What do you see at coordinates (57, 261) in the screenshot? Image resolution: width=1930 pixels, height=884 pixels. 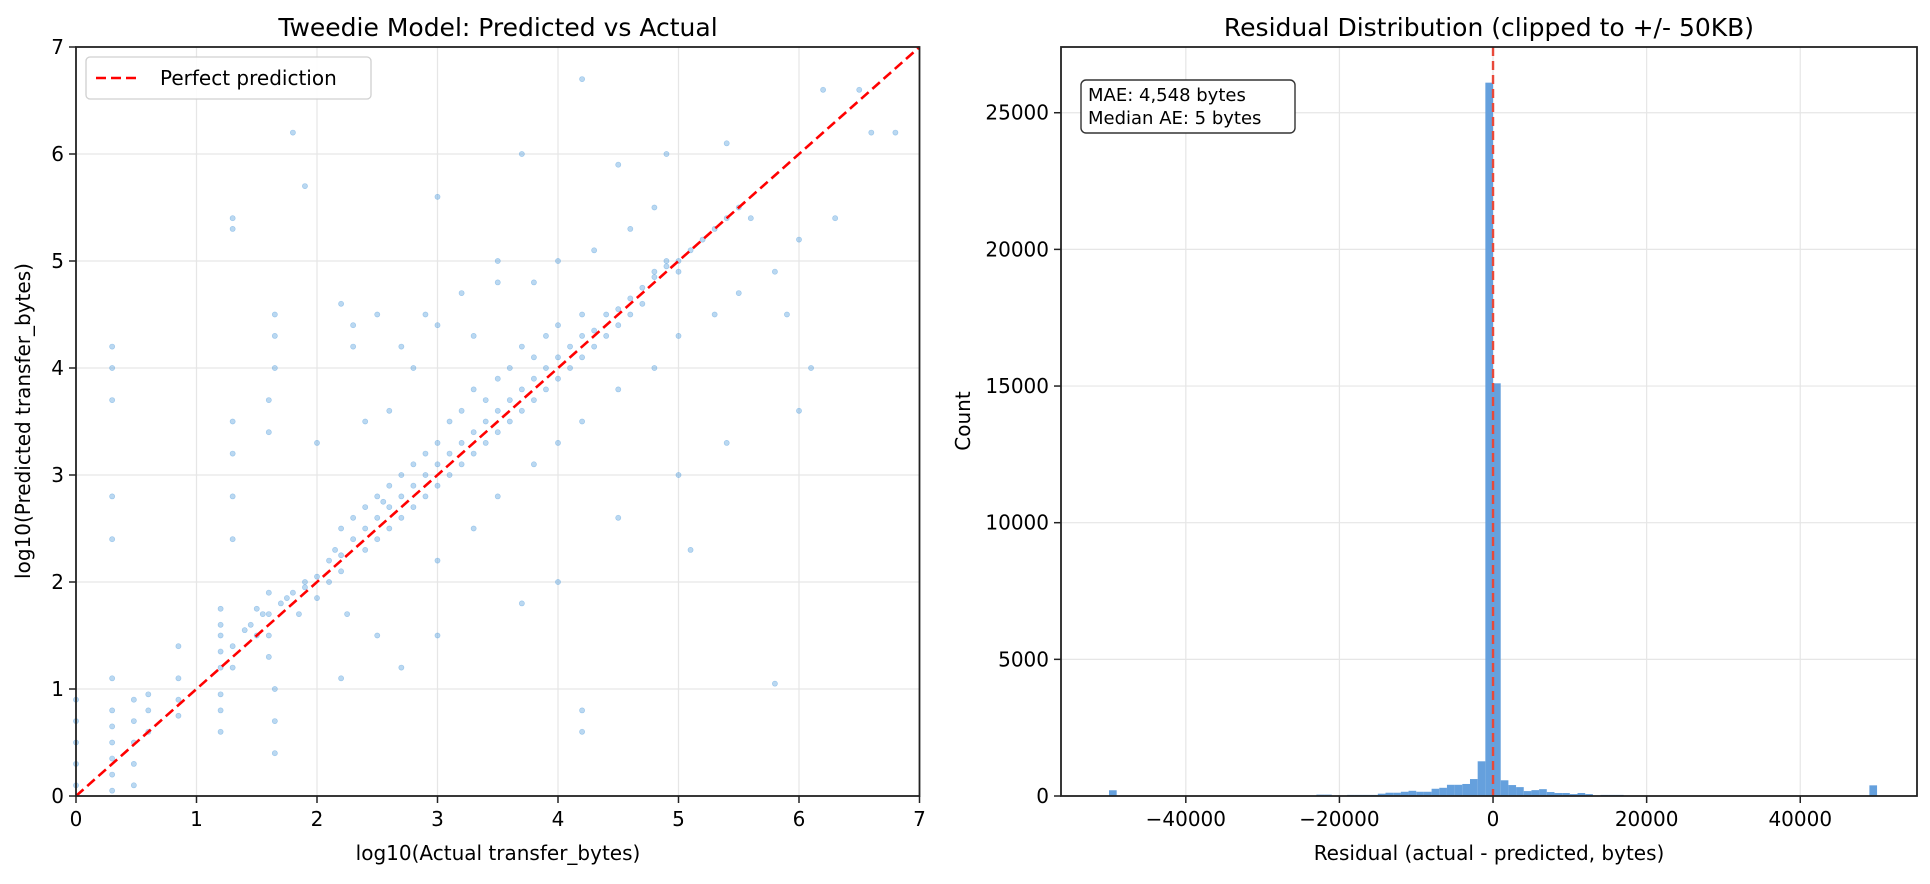 I see `y-tick-label: 5` at bounding box center [57, 261].